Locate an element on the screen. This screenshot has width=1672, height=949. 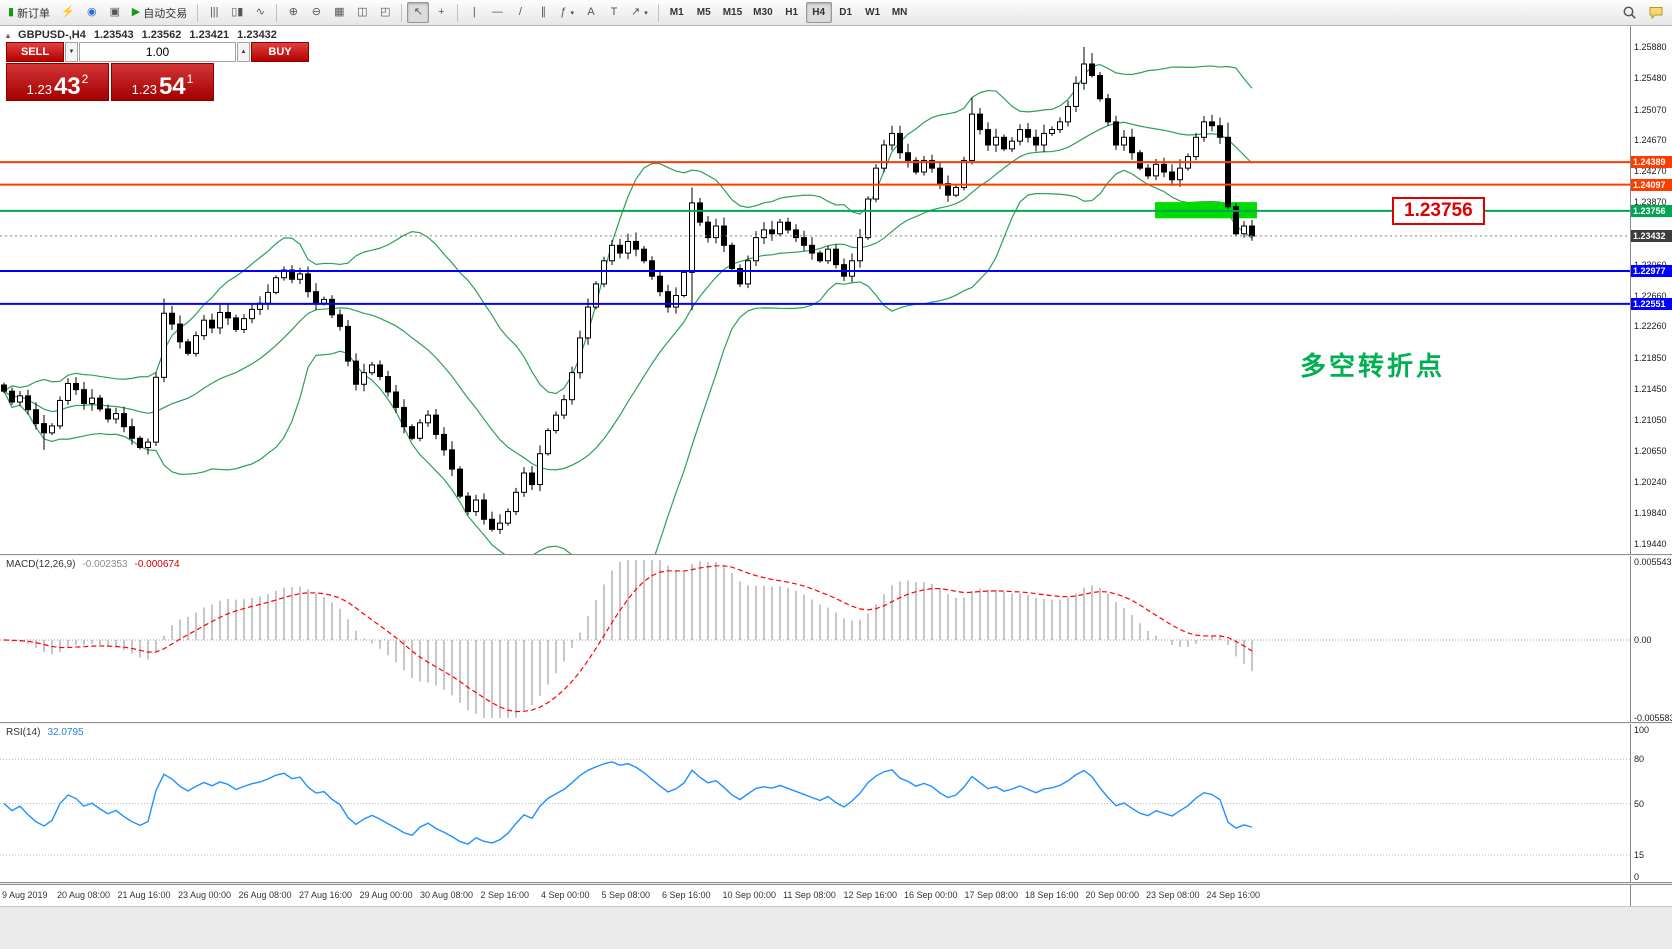
sell-button: SELL is located at coordinates (35, 52).